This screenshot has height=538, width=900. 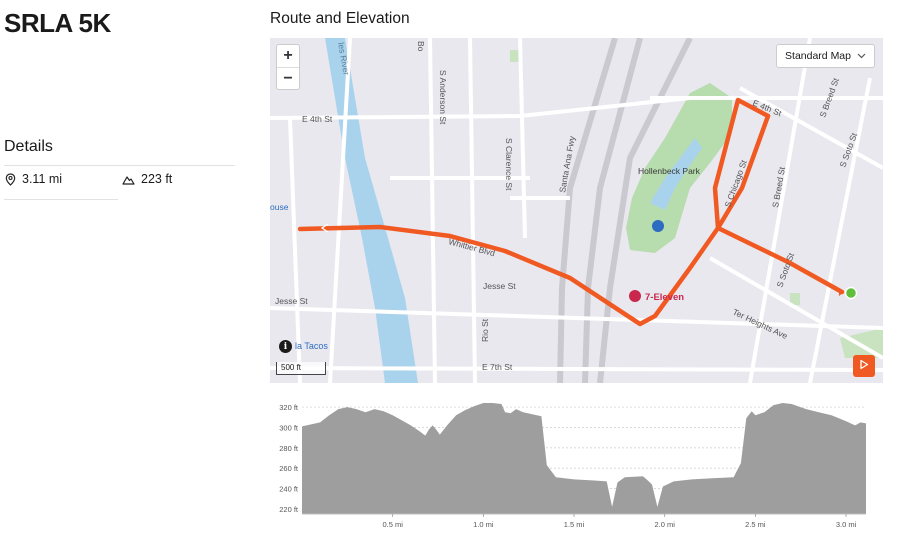 What do you see at coordinates (288, 55) in the screenshot?
I see `zoom-in-button: +` at bounding box center [288, 55].